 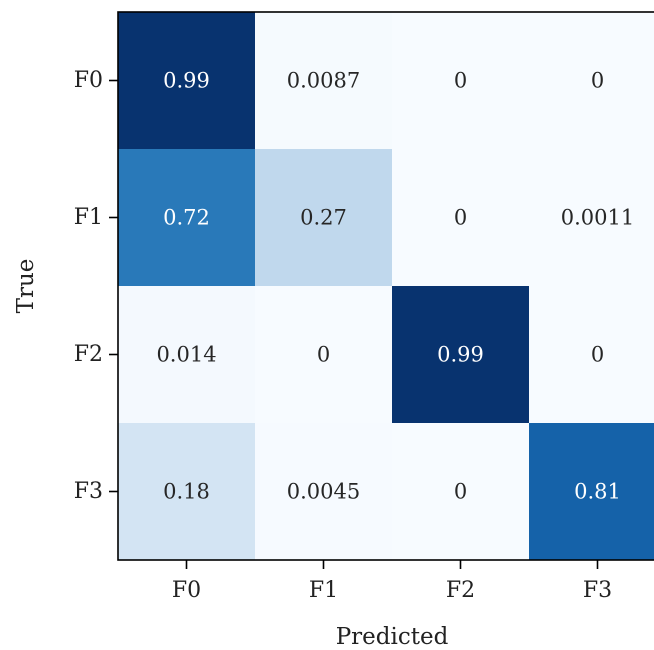 I want to click on heatmap-cell-F3-F3, so click(x=591, y=492).